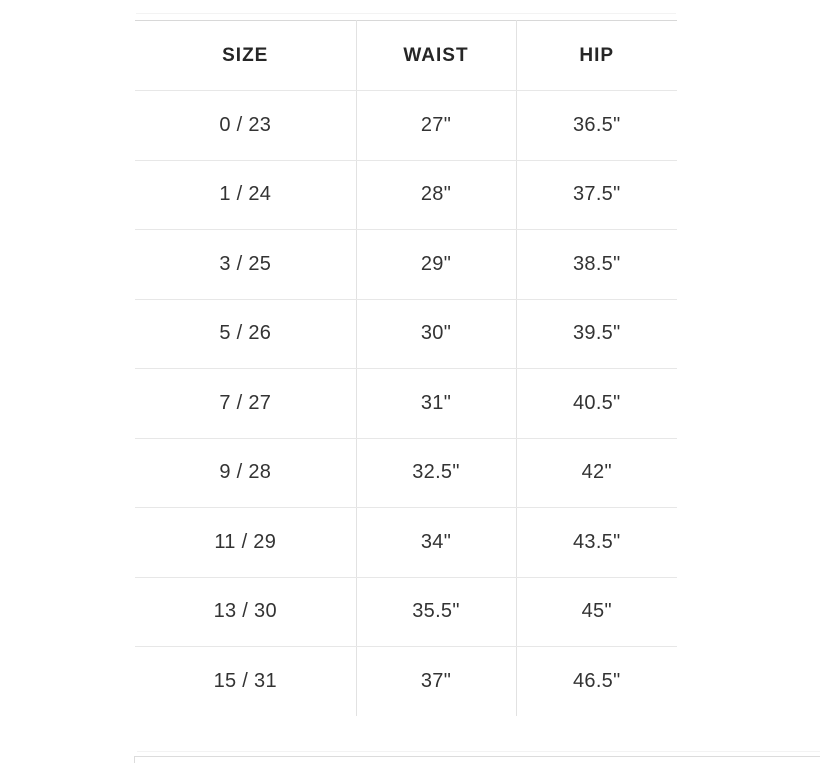 The height and width of the screenshot is (763, 820). I want to click on table-cell: 13 / 30, so click(246, 612).